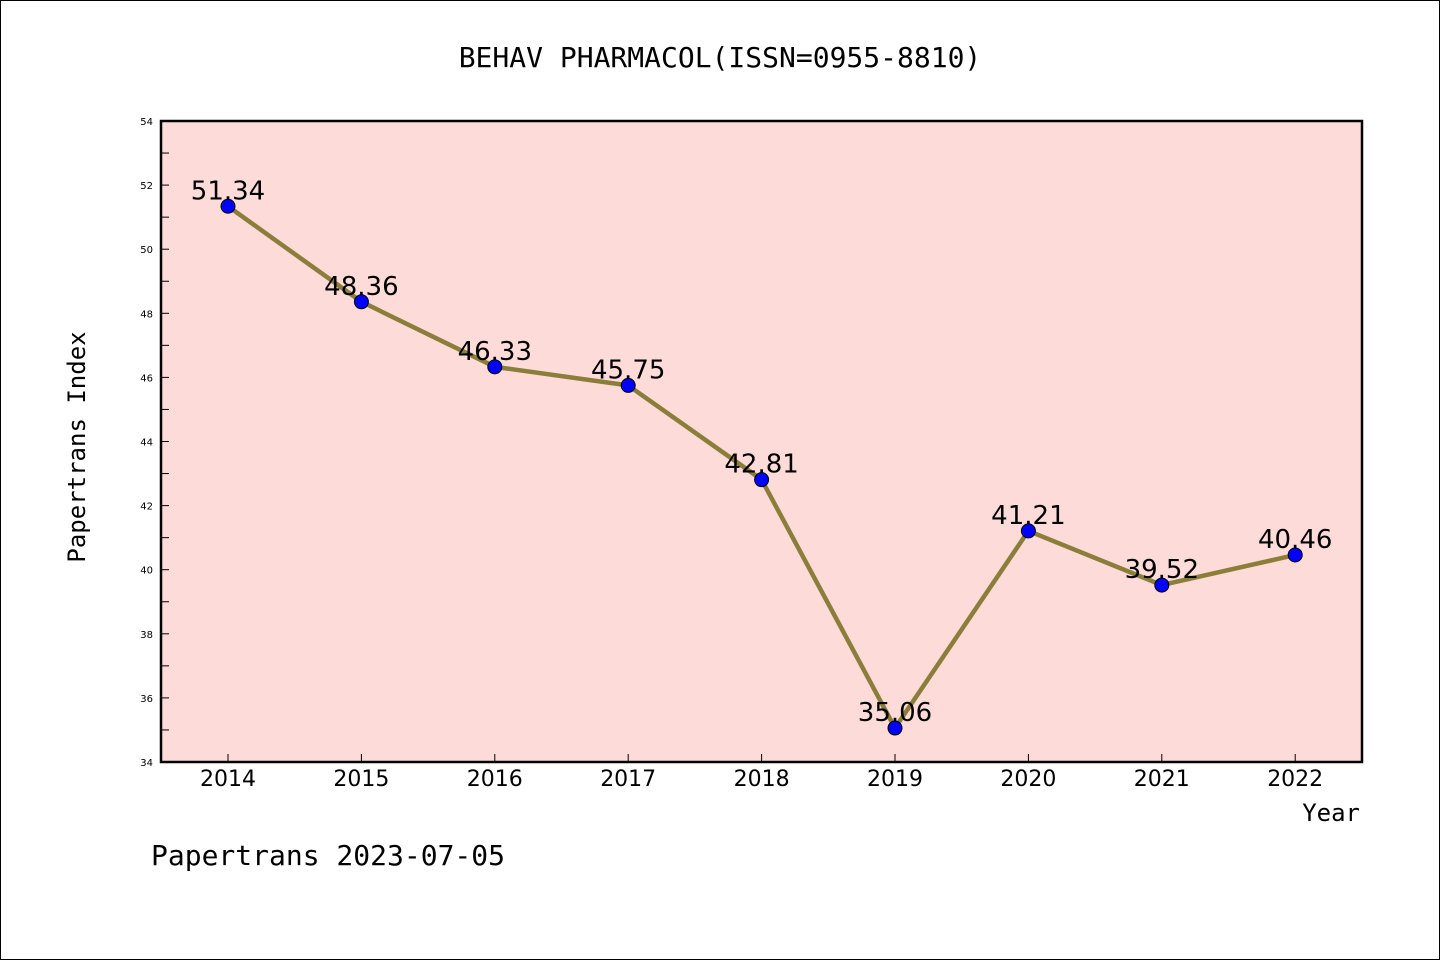 This screenshot has width=1440, height=960. I want to click on y-tick-label: 36, so click(146, 699).